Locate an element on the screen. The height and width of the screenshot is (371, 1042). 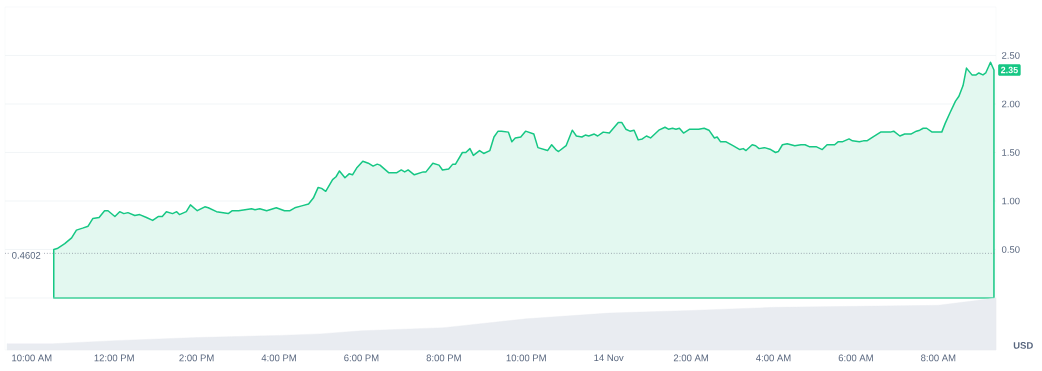
x-tick-label: 14 Nov is located at coordinates (609, 358).